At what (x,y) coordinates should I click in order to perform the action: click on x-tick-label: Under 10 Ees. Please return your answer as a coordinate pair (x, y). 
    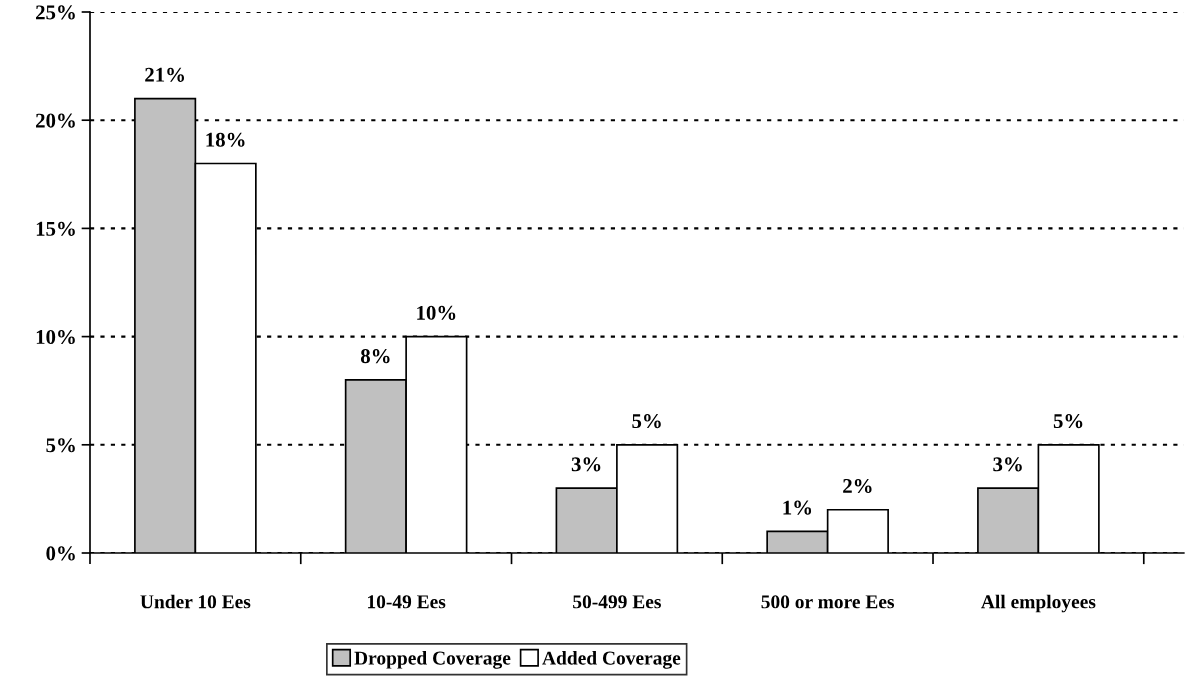
    Looking at the image, I should click on (195, 601).